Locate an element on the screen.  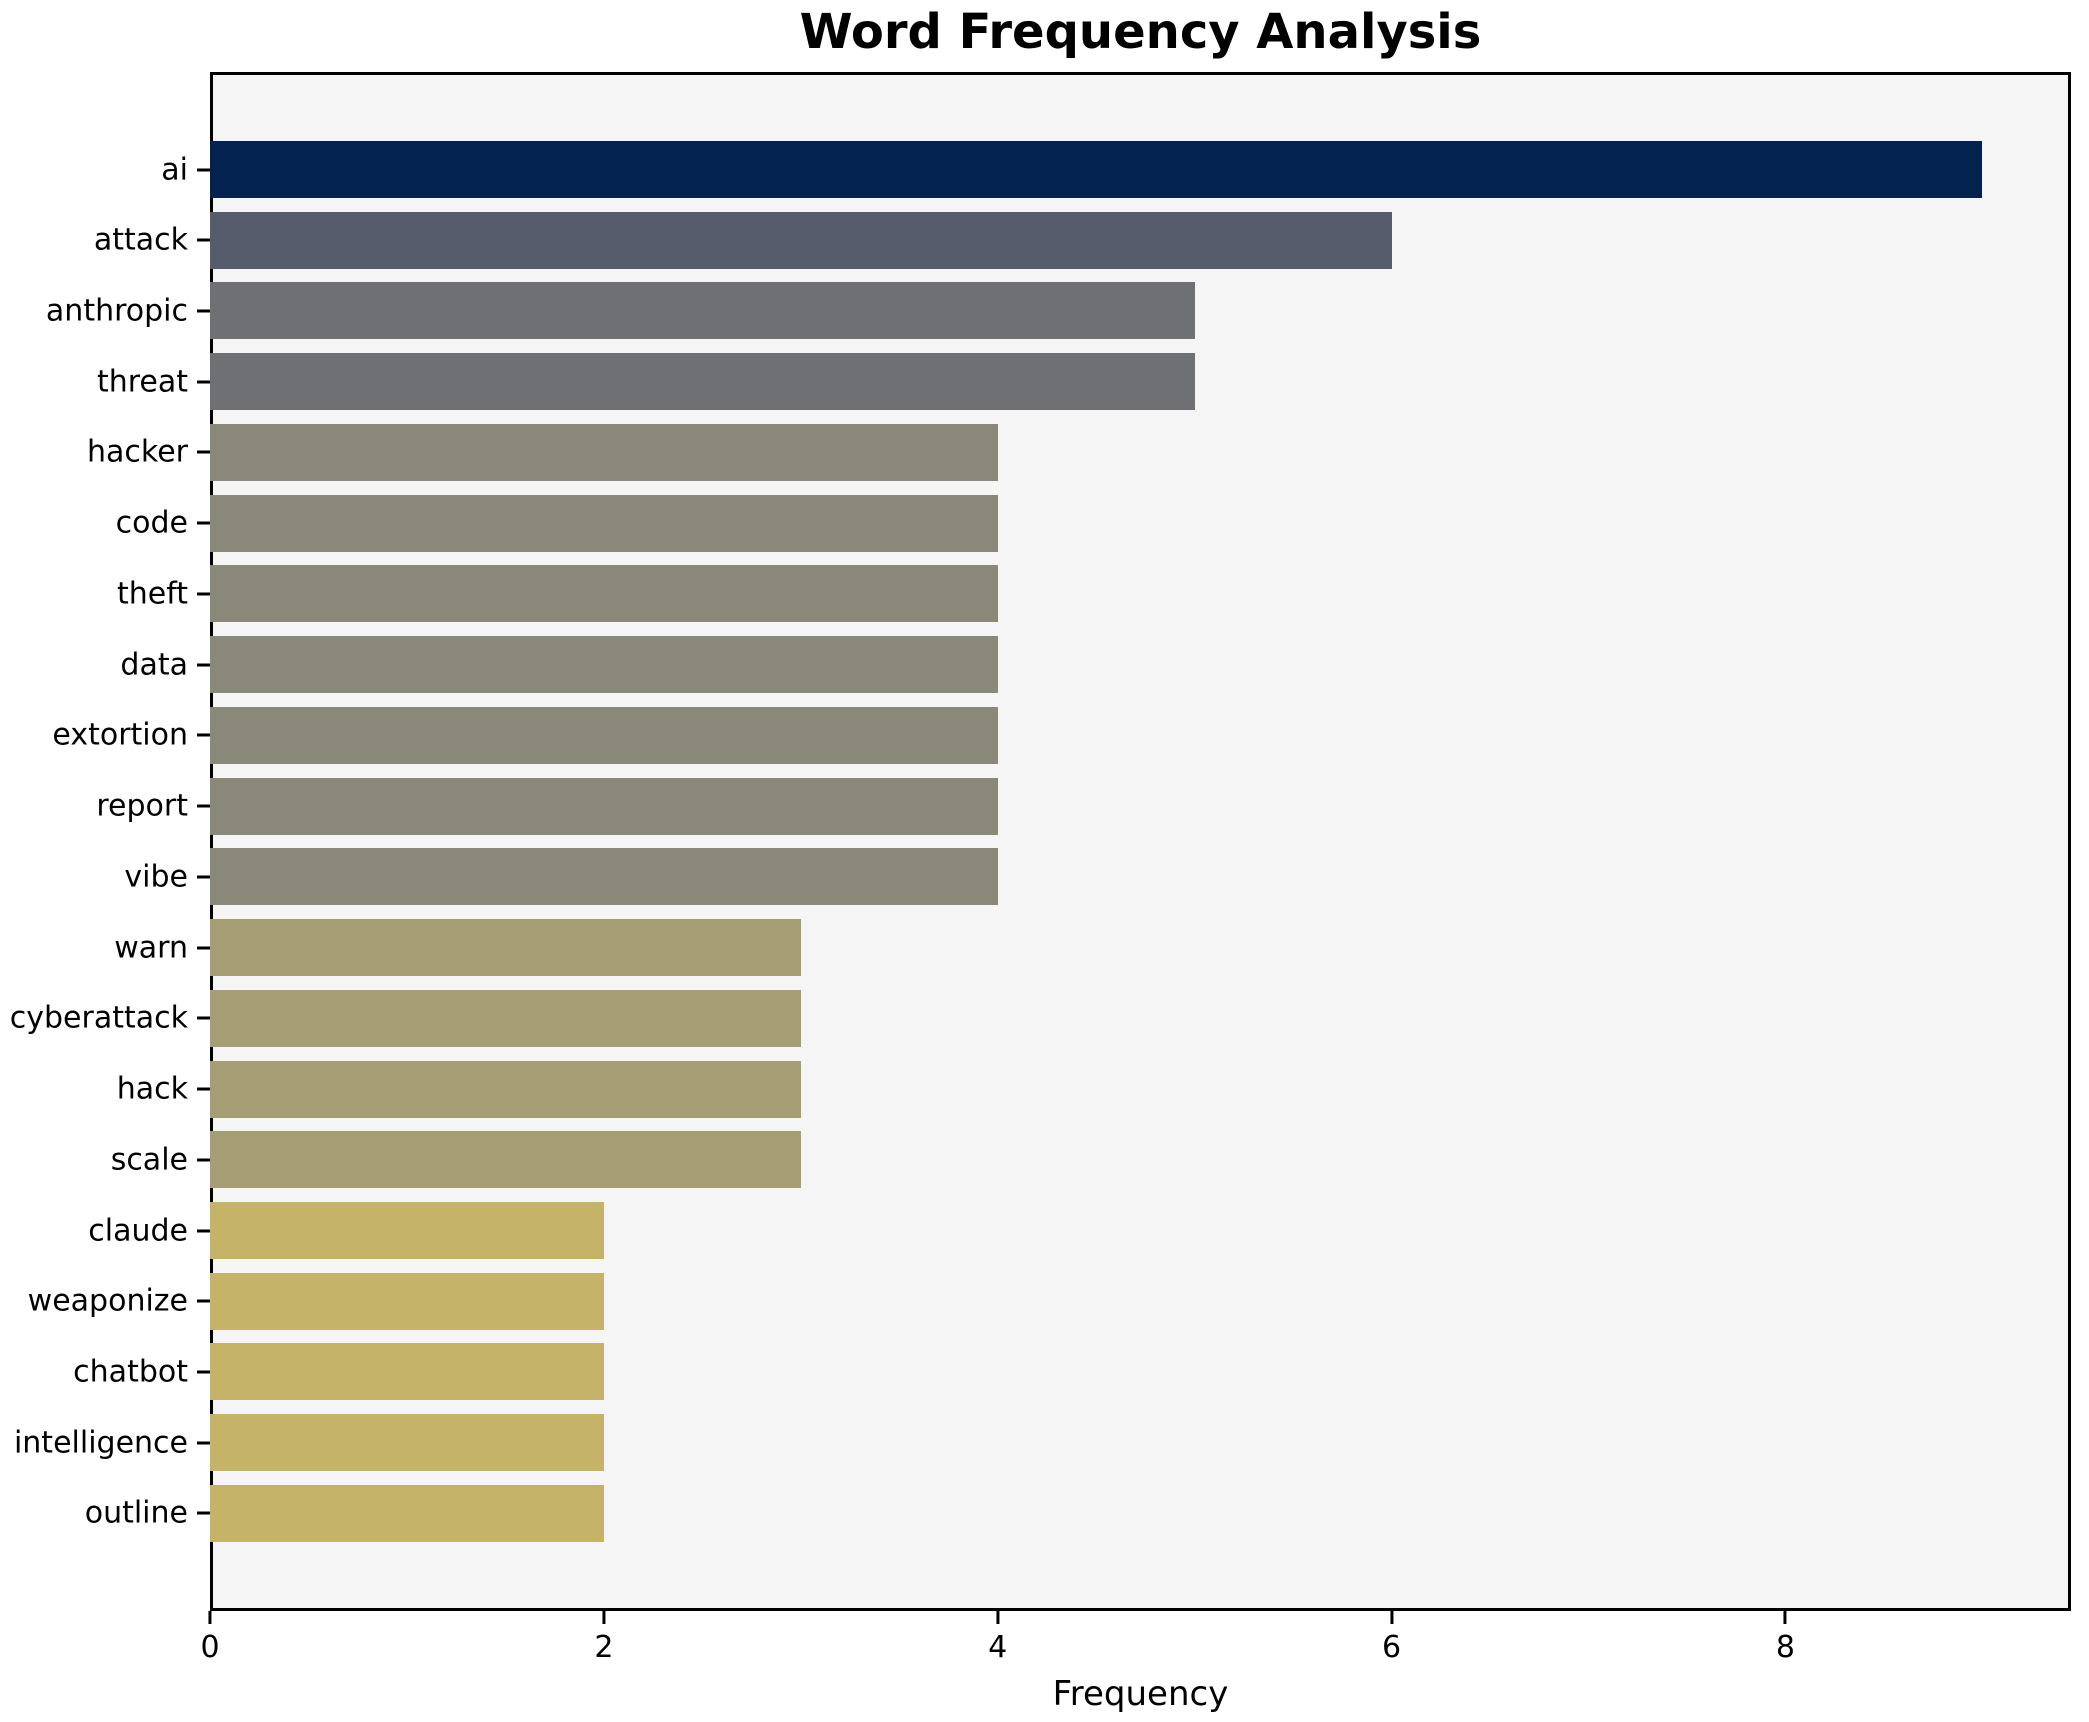
bar-row: hack is located at coordinates (1094, 1089).